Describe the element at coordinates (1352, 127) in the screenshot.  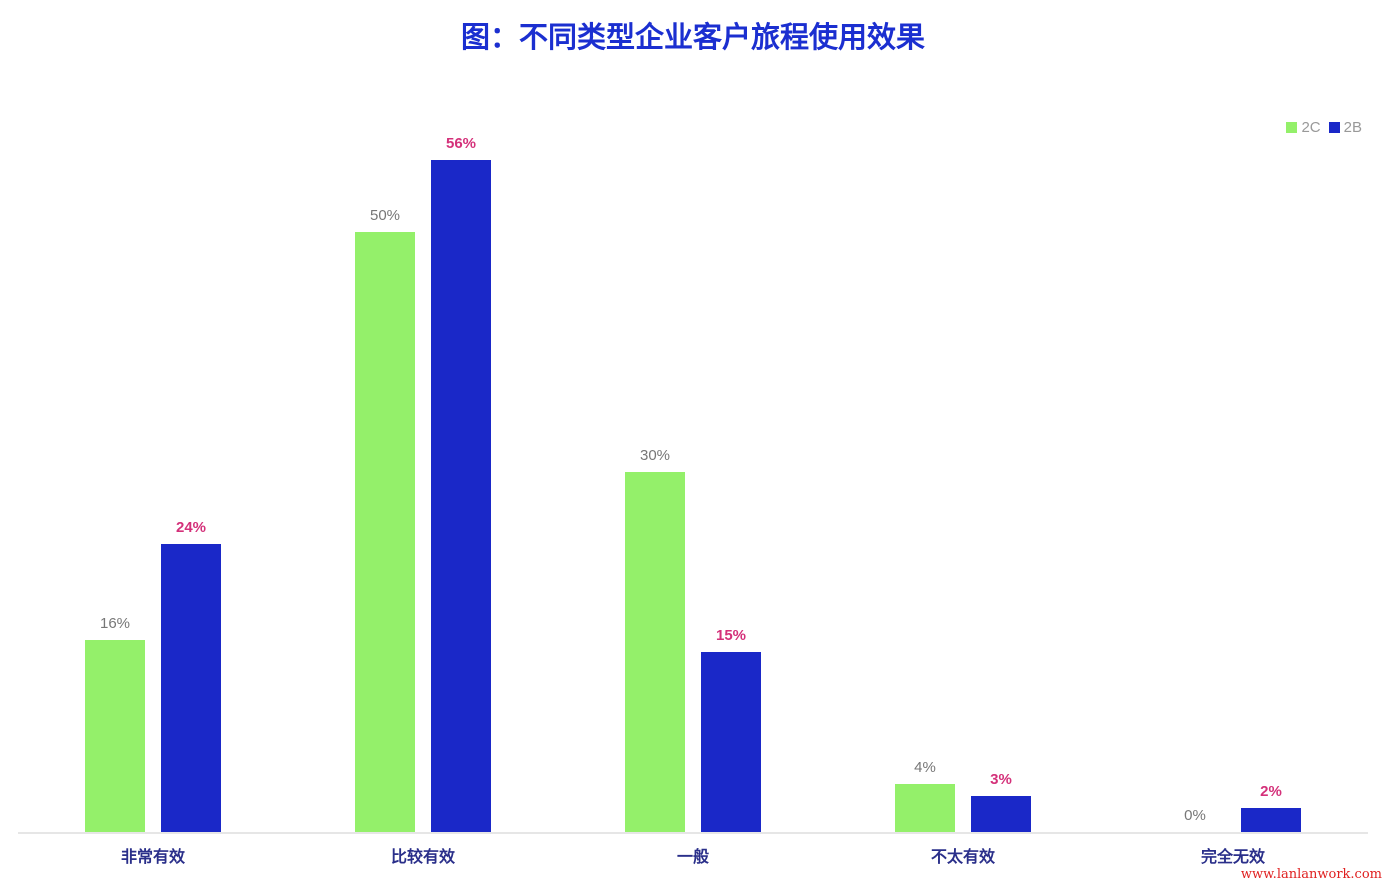
I see `legend-label-2b: 2B` at that location.